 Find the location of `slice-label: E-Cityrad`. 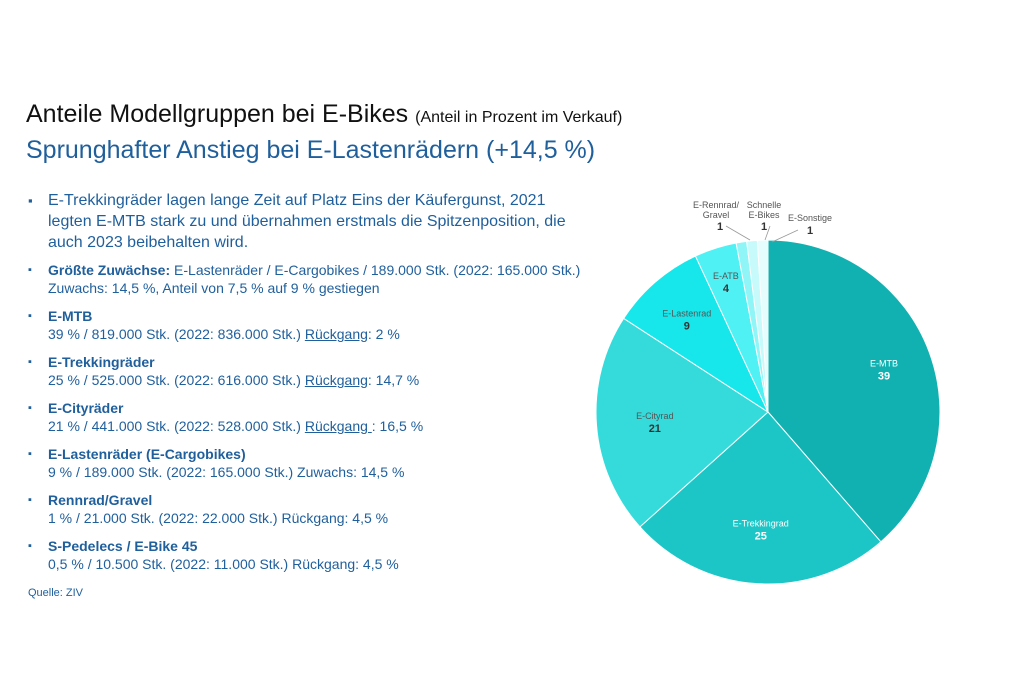

slice-label: E-Cityrad is located at coordinates (655, 416).